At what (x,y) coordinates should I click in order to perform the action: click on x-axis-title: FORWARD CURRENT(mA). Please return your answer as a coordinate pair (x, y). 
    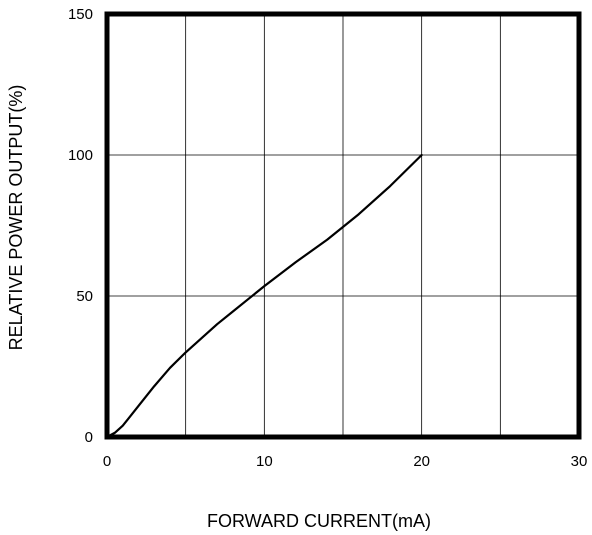
    Looking at the image, I should click on (319, 521).